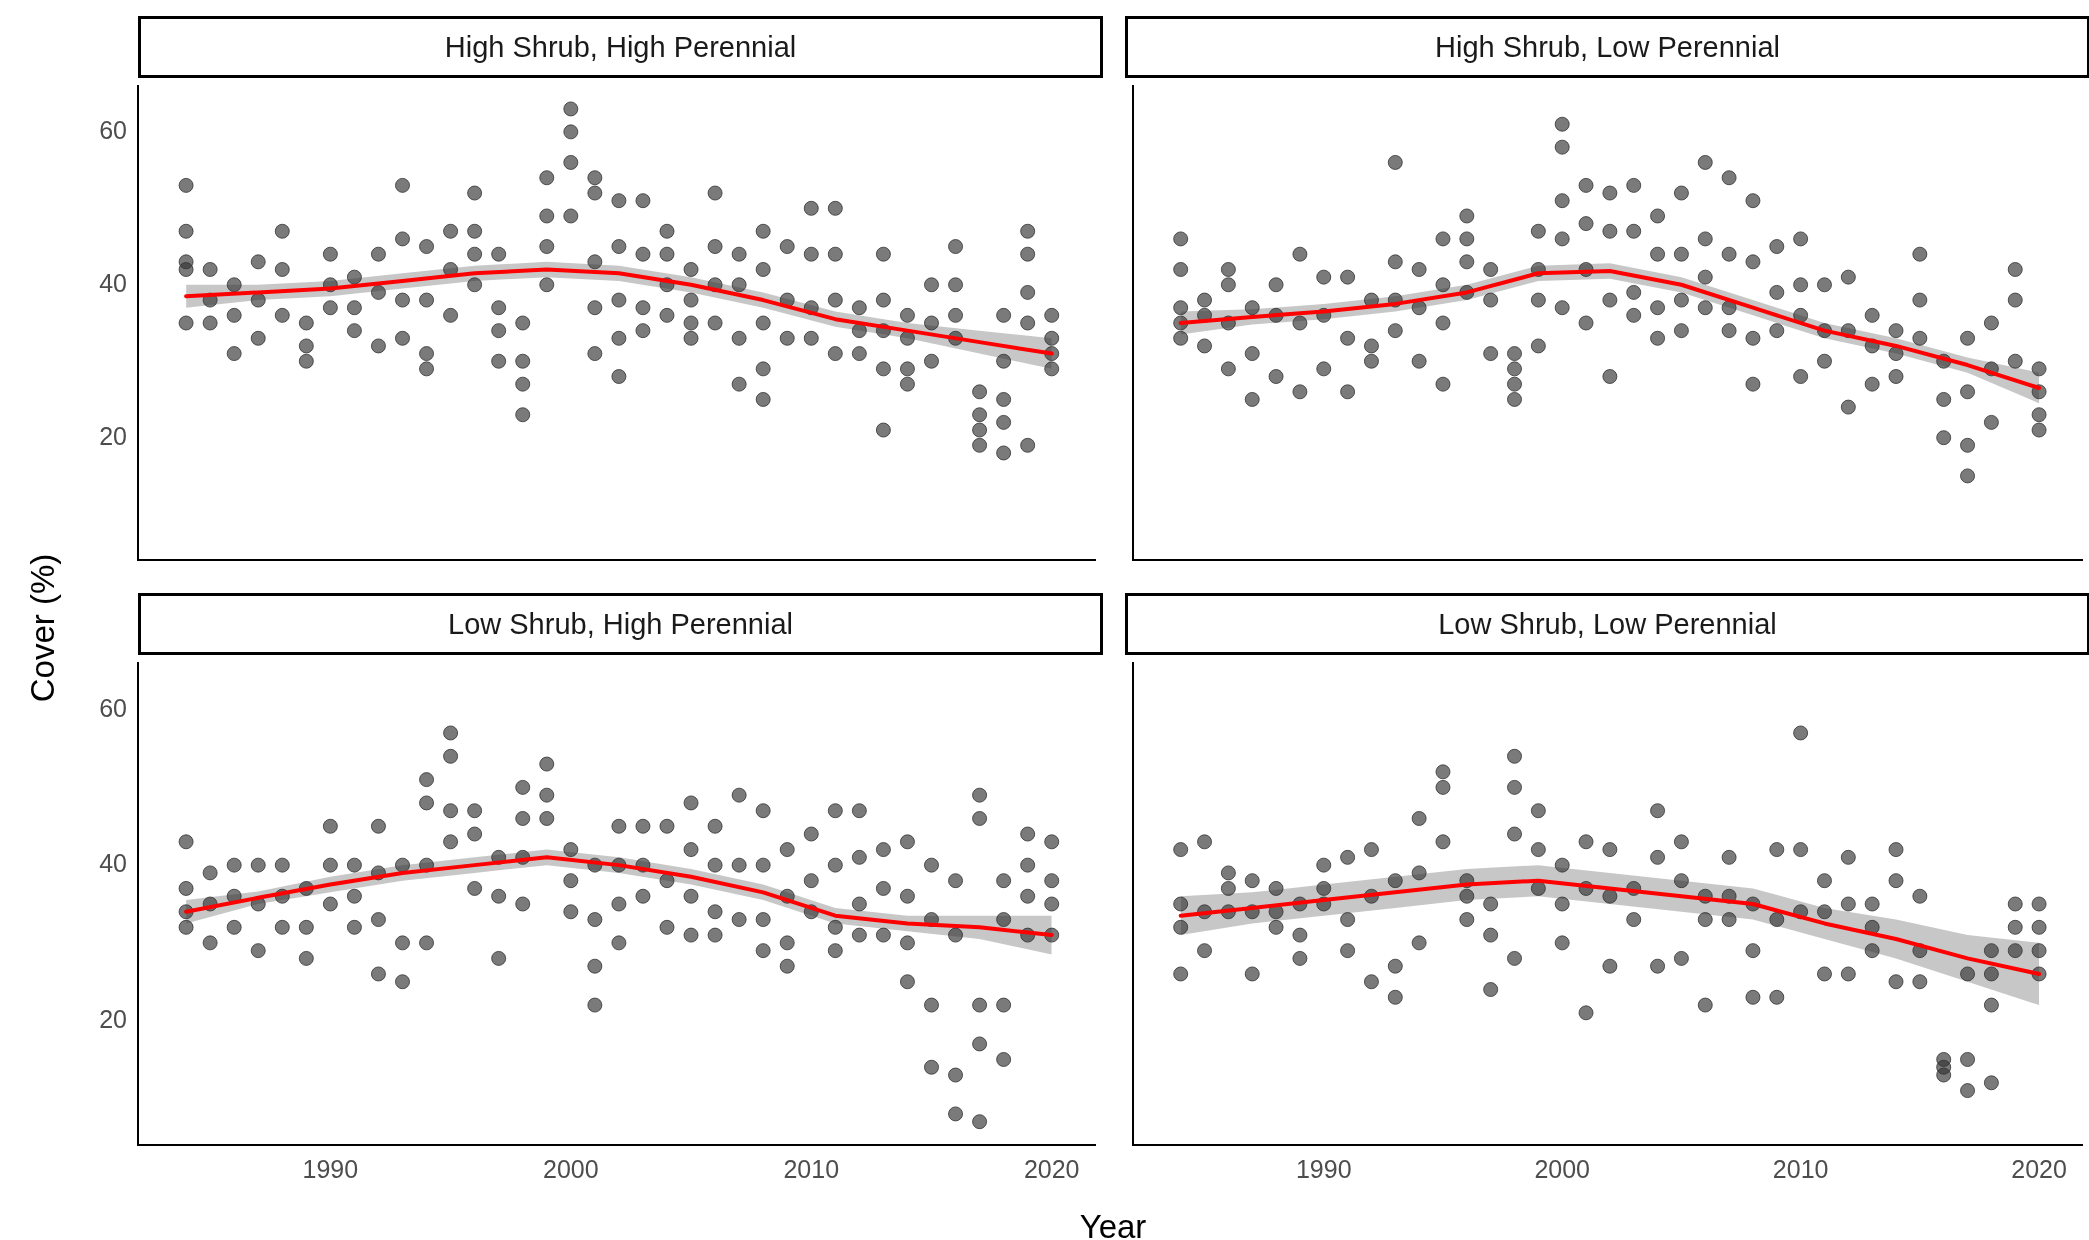 This screenshot has height=1240, width=2089. Describe the element at coordinates (1607, 624) in the screenshot. I see `chart-title: Low Shrub, Low Perennial` at that location.